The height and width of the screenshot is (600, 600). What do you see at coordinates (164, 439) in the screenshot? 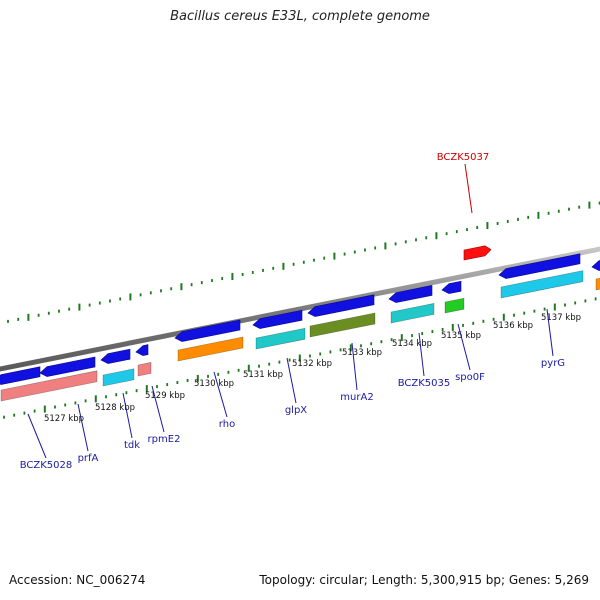
I see `gene-label: rpmE2` at bounding box center [164, 439].